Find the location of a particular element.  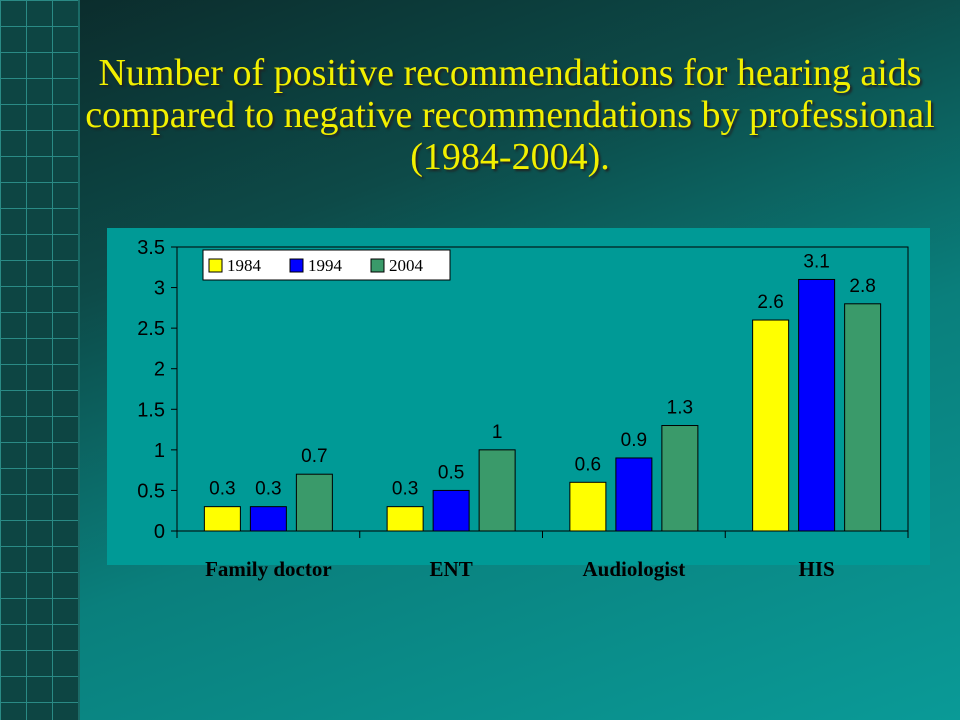

data-label: 0.7 is located at coordinates (314, 456).